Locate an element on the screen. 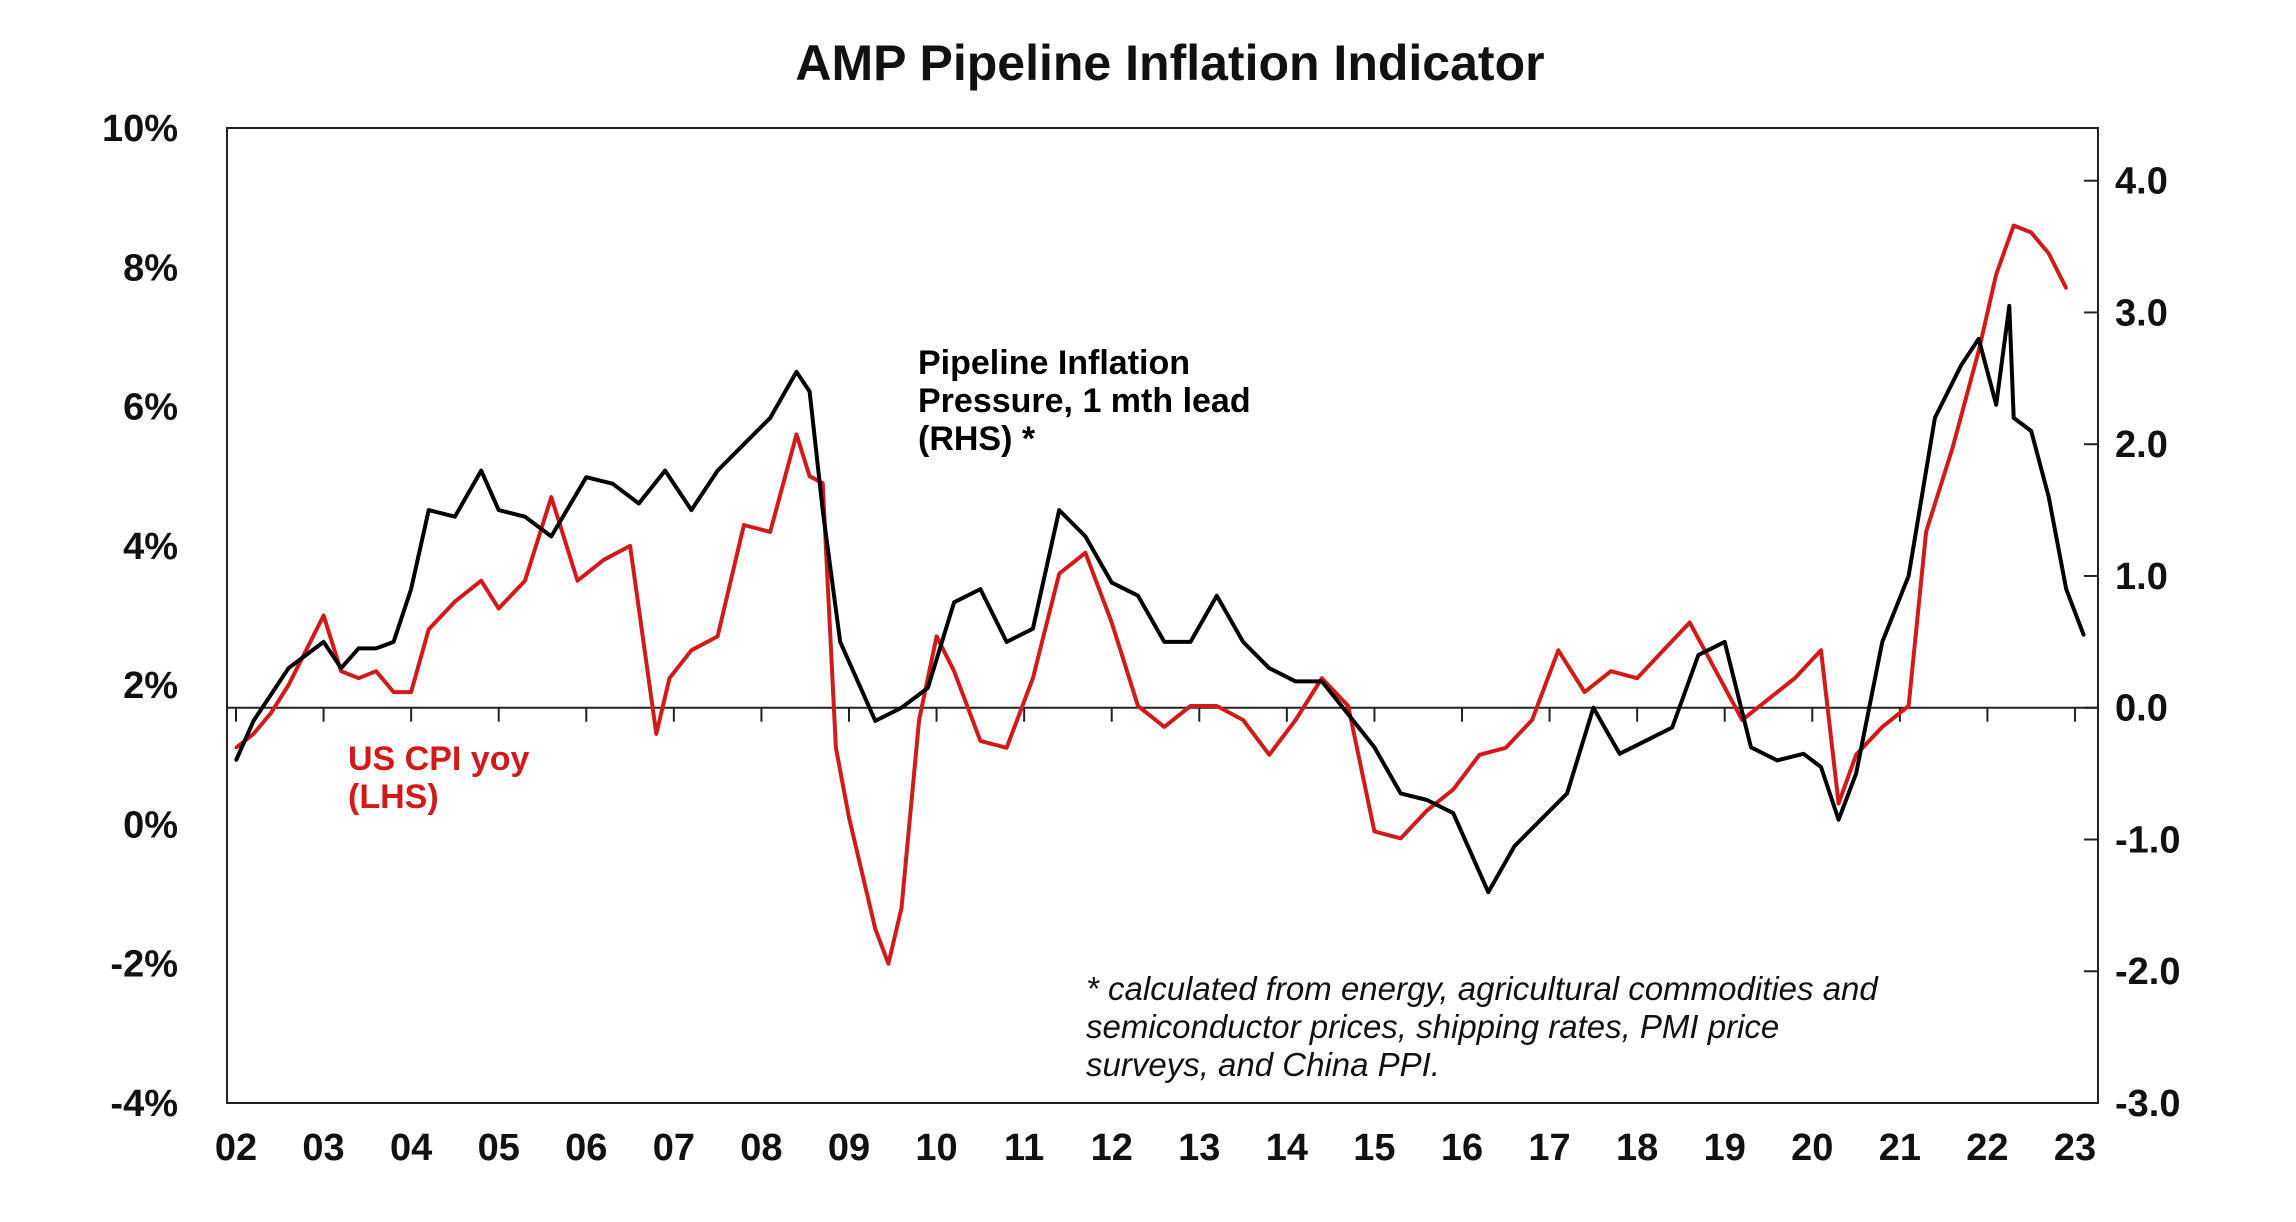 This screenshot has width=2296, height=1222. x-tick-label: 16 is located at coordinates (1462, 1148).